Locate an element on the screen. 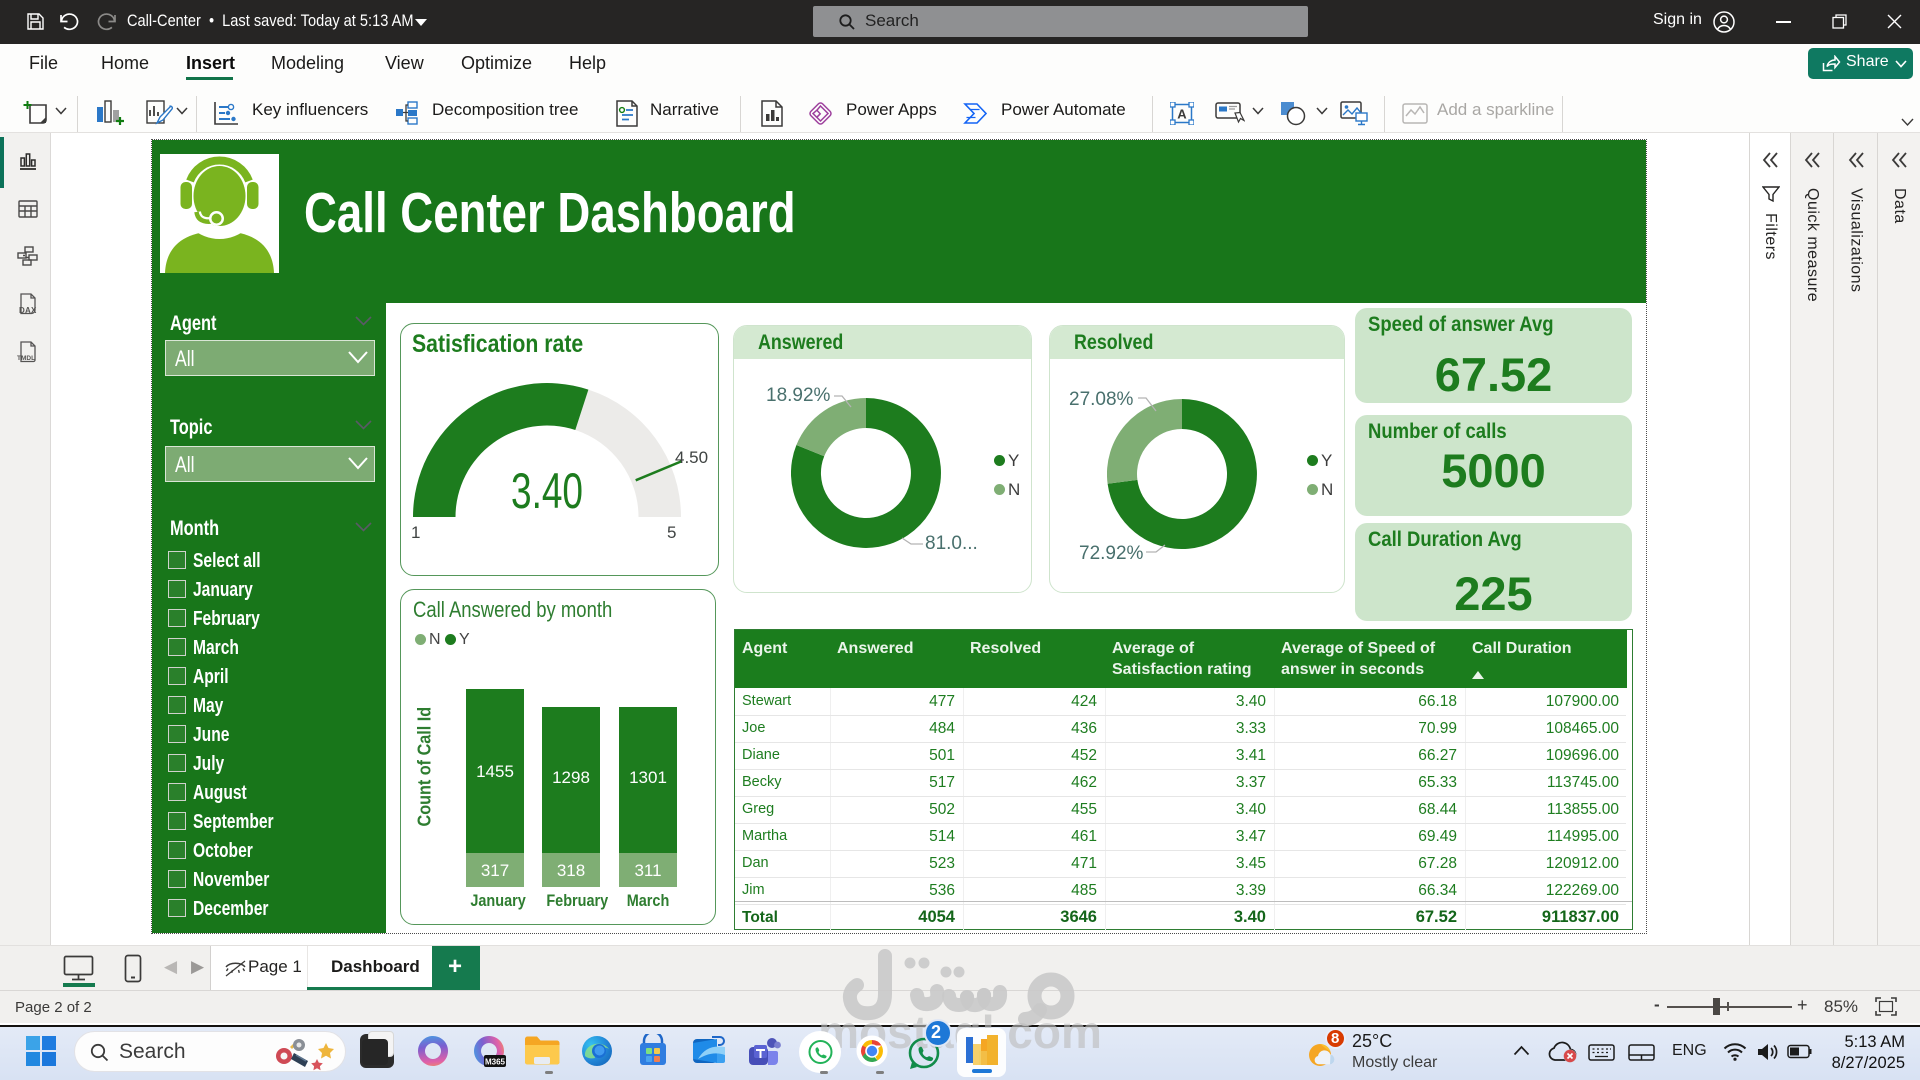  svg-text: M365 is located at coordinates (495, 1062).